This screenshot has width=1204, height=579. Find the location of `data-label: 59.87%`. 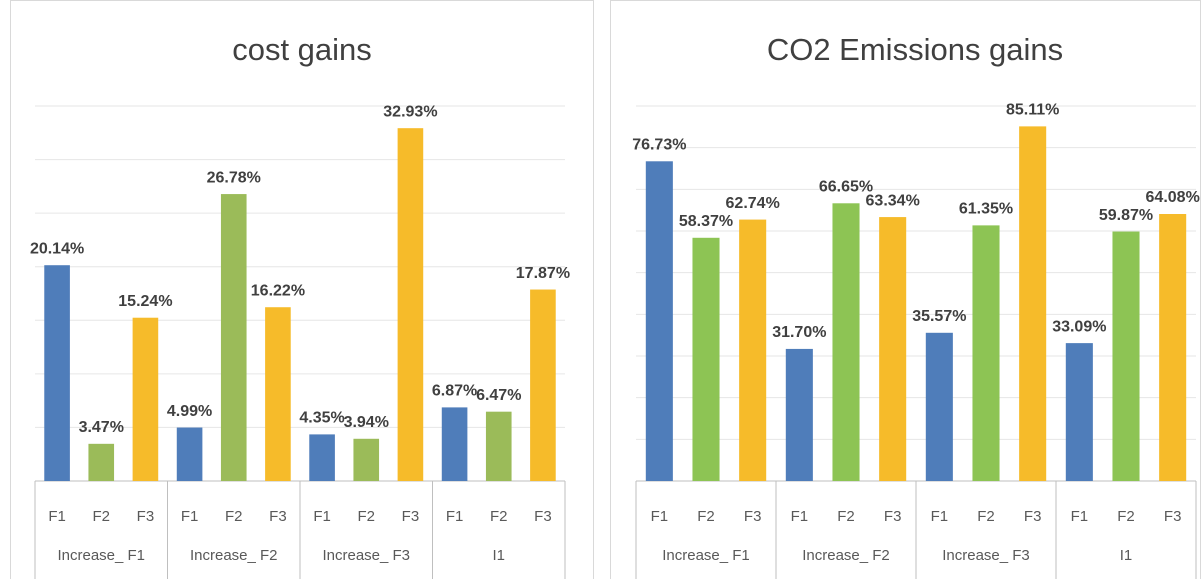

data-label: 59.87% is located at coordinates (1126, 215).